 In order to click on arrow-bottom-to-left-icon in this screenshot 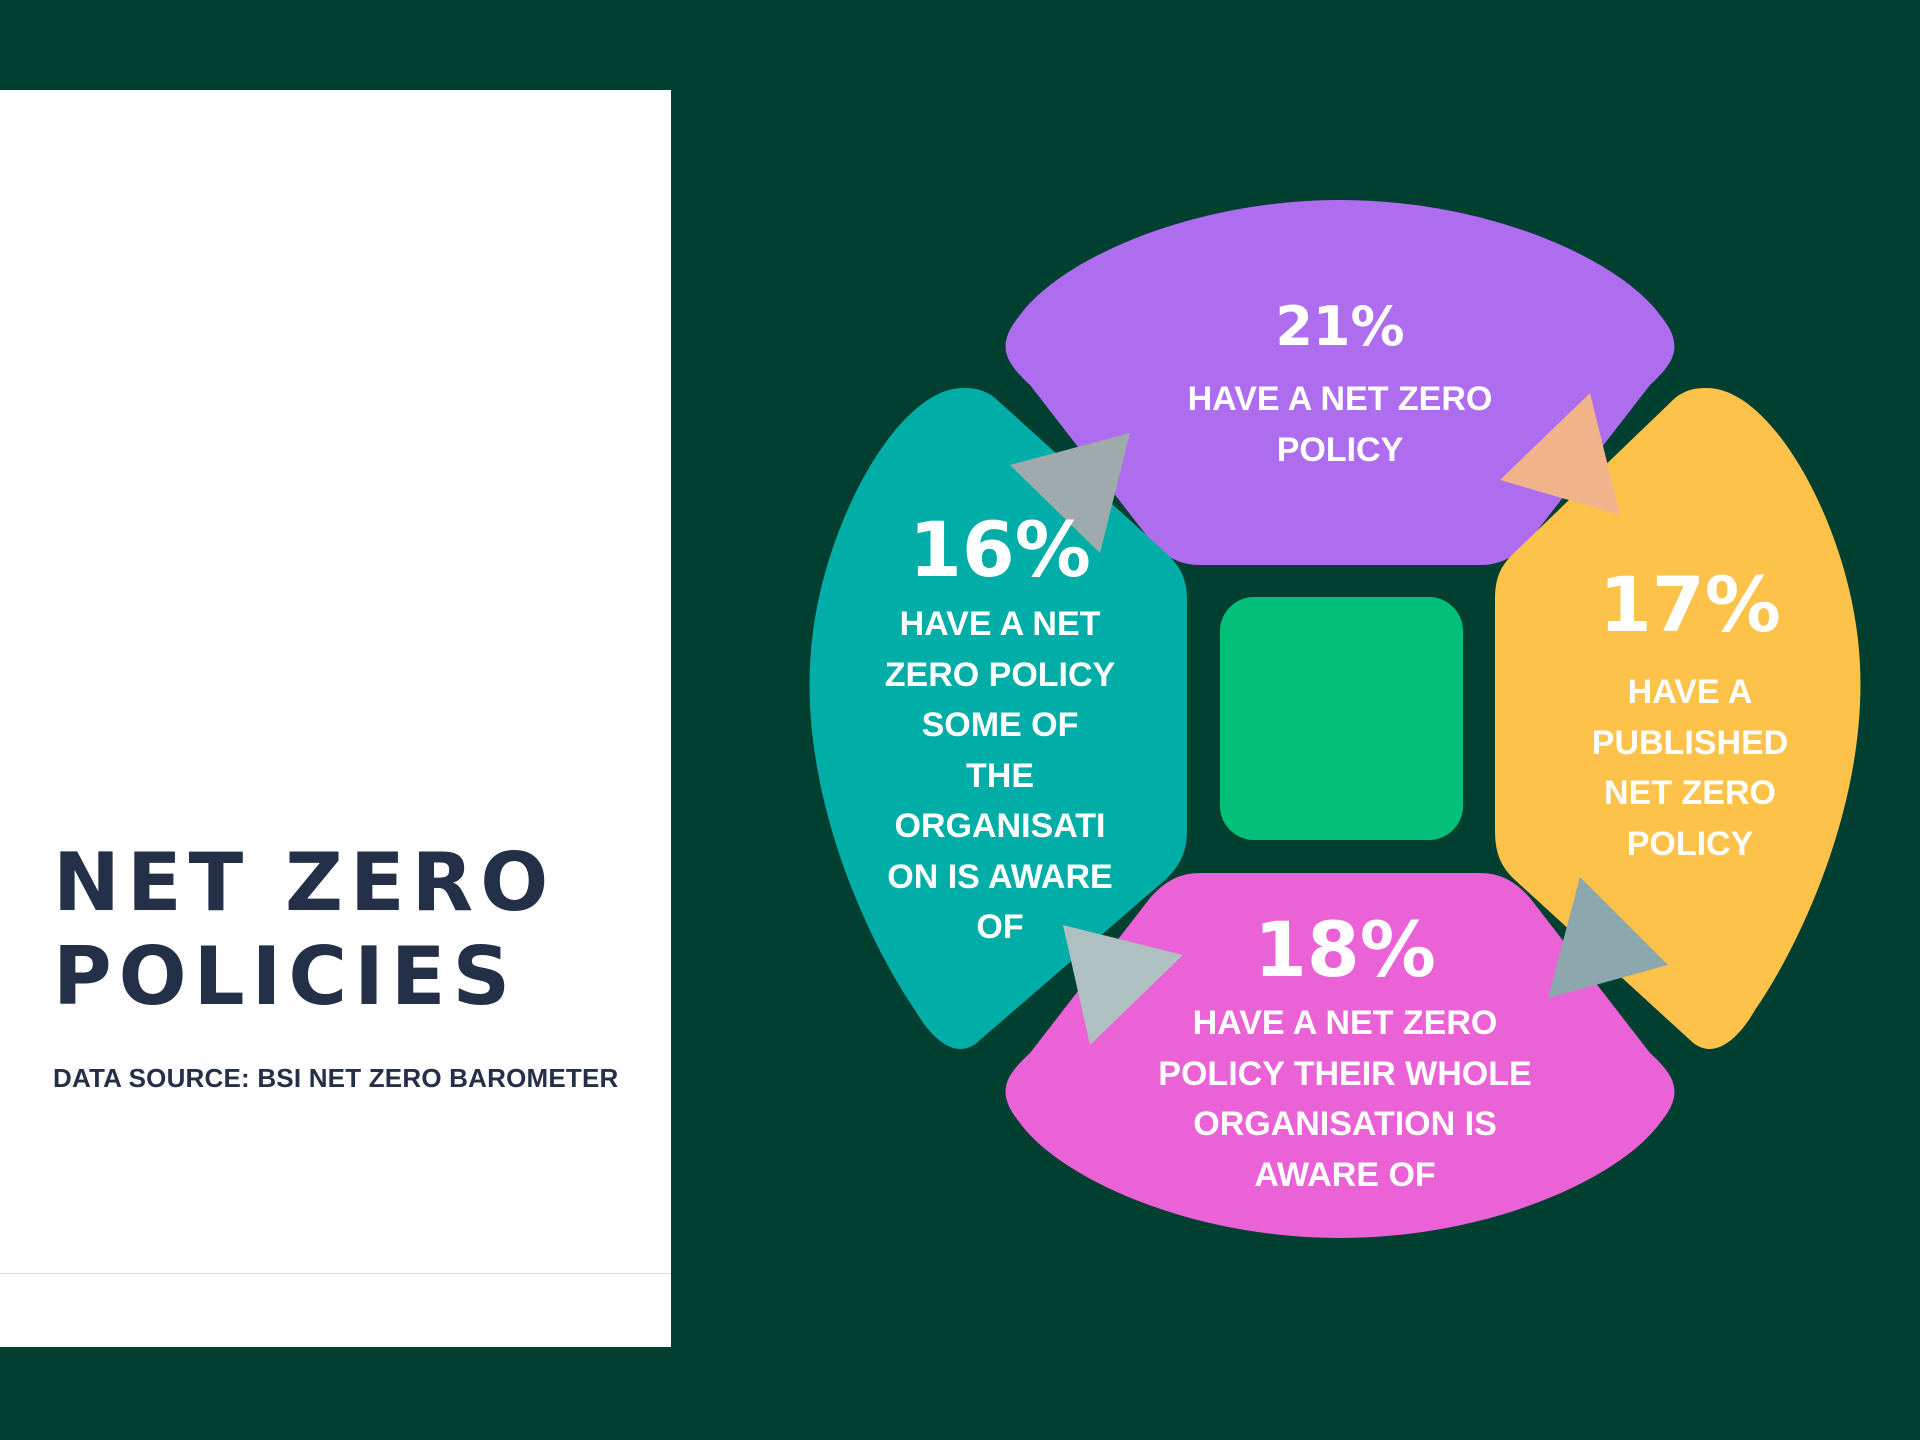, I will do `click(1123, 985)`.